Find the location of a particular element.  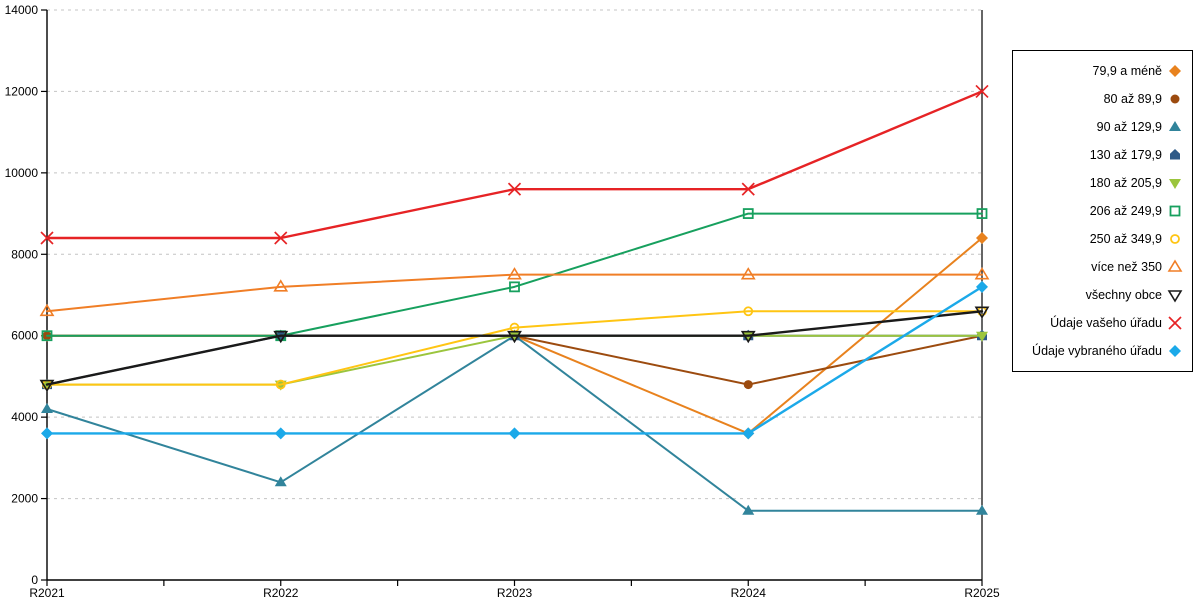

x-axis-label: R2024 is located at coordinates (749, 593).